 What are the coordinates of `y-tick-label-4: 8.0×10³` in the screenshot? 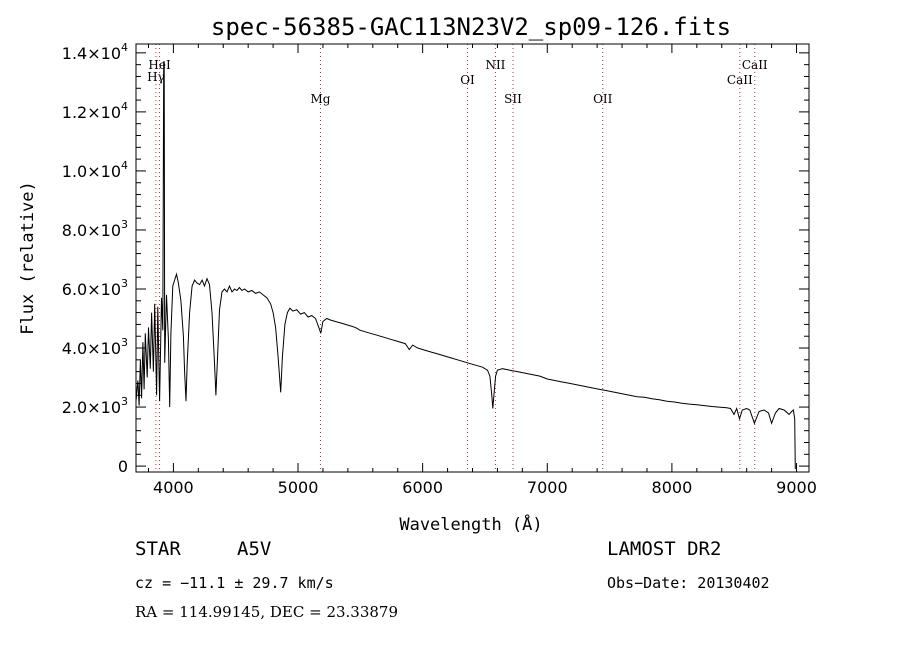 It's located at (95, 229).